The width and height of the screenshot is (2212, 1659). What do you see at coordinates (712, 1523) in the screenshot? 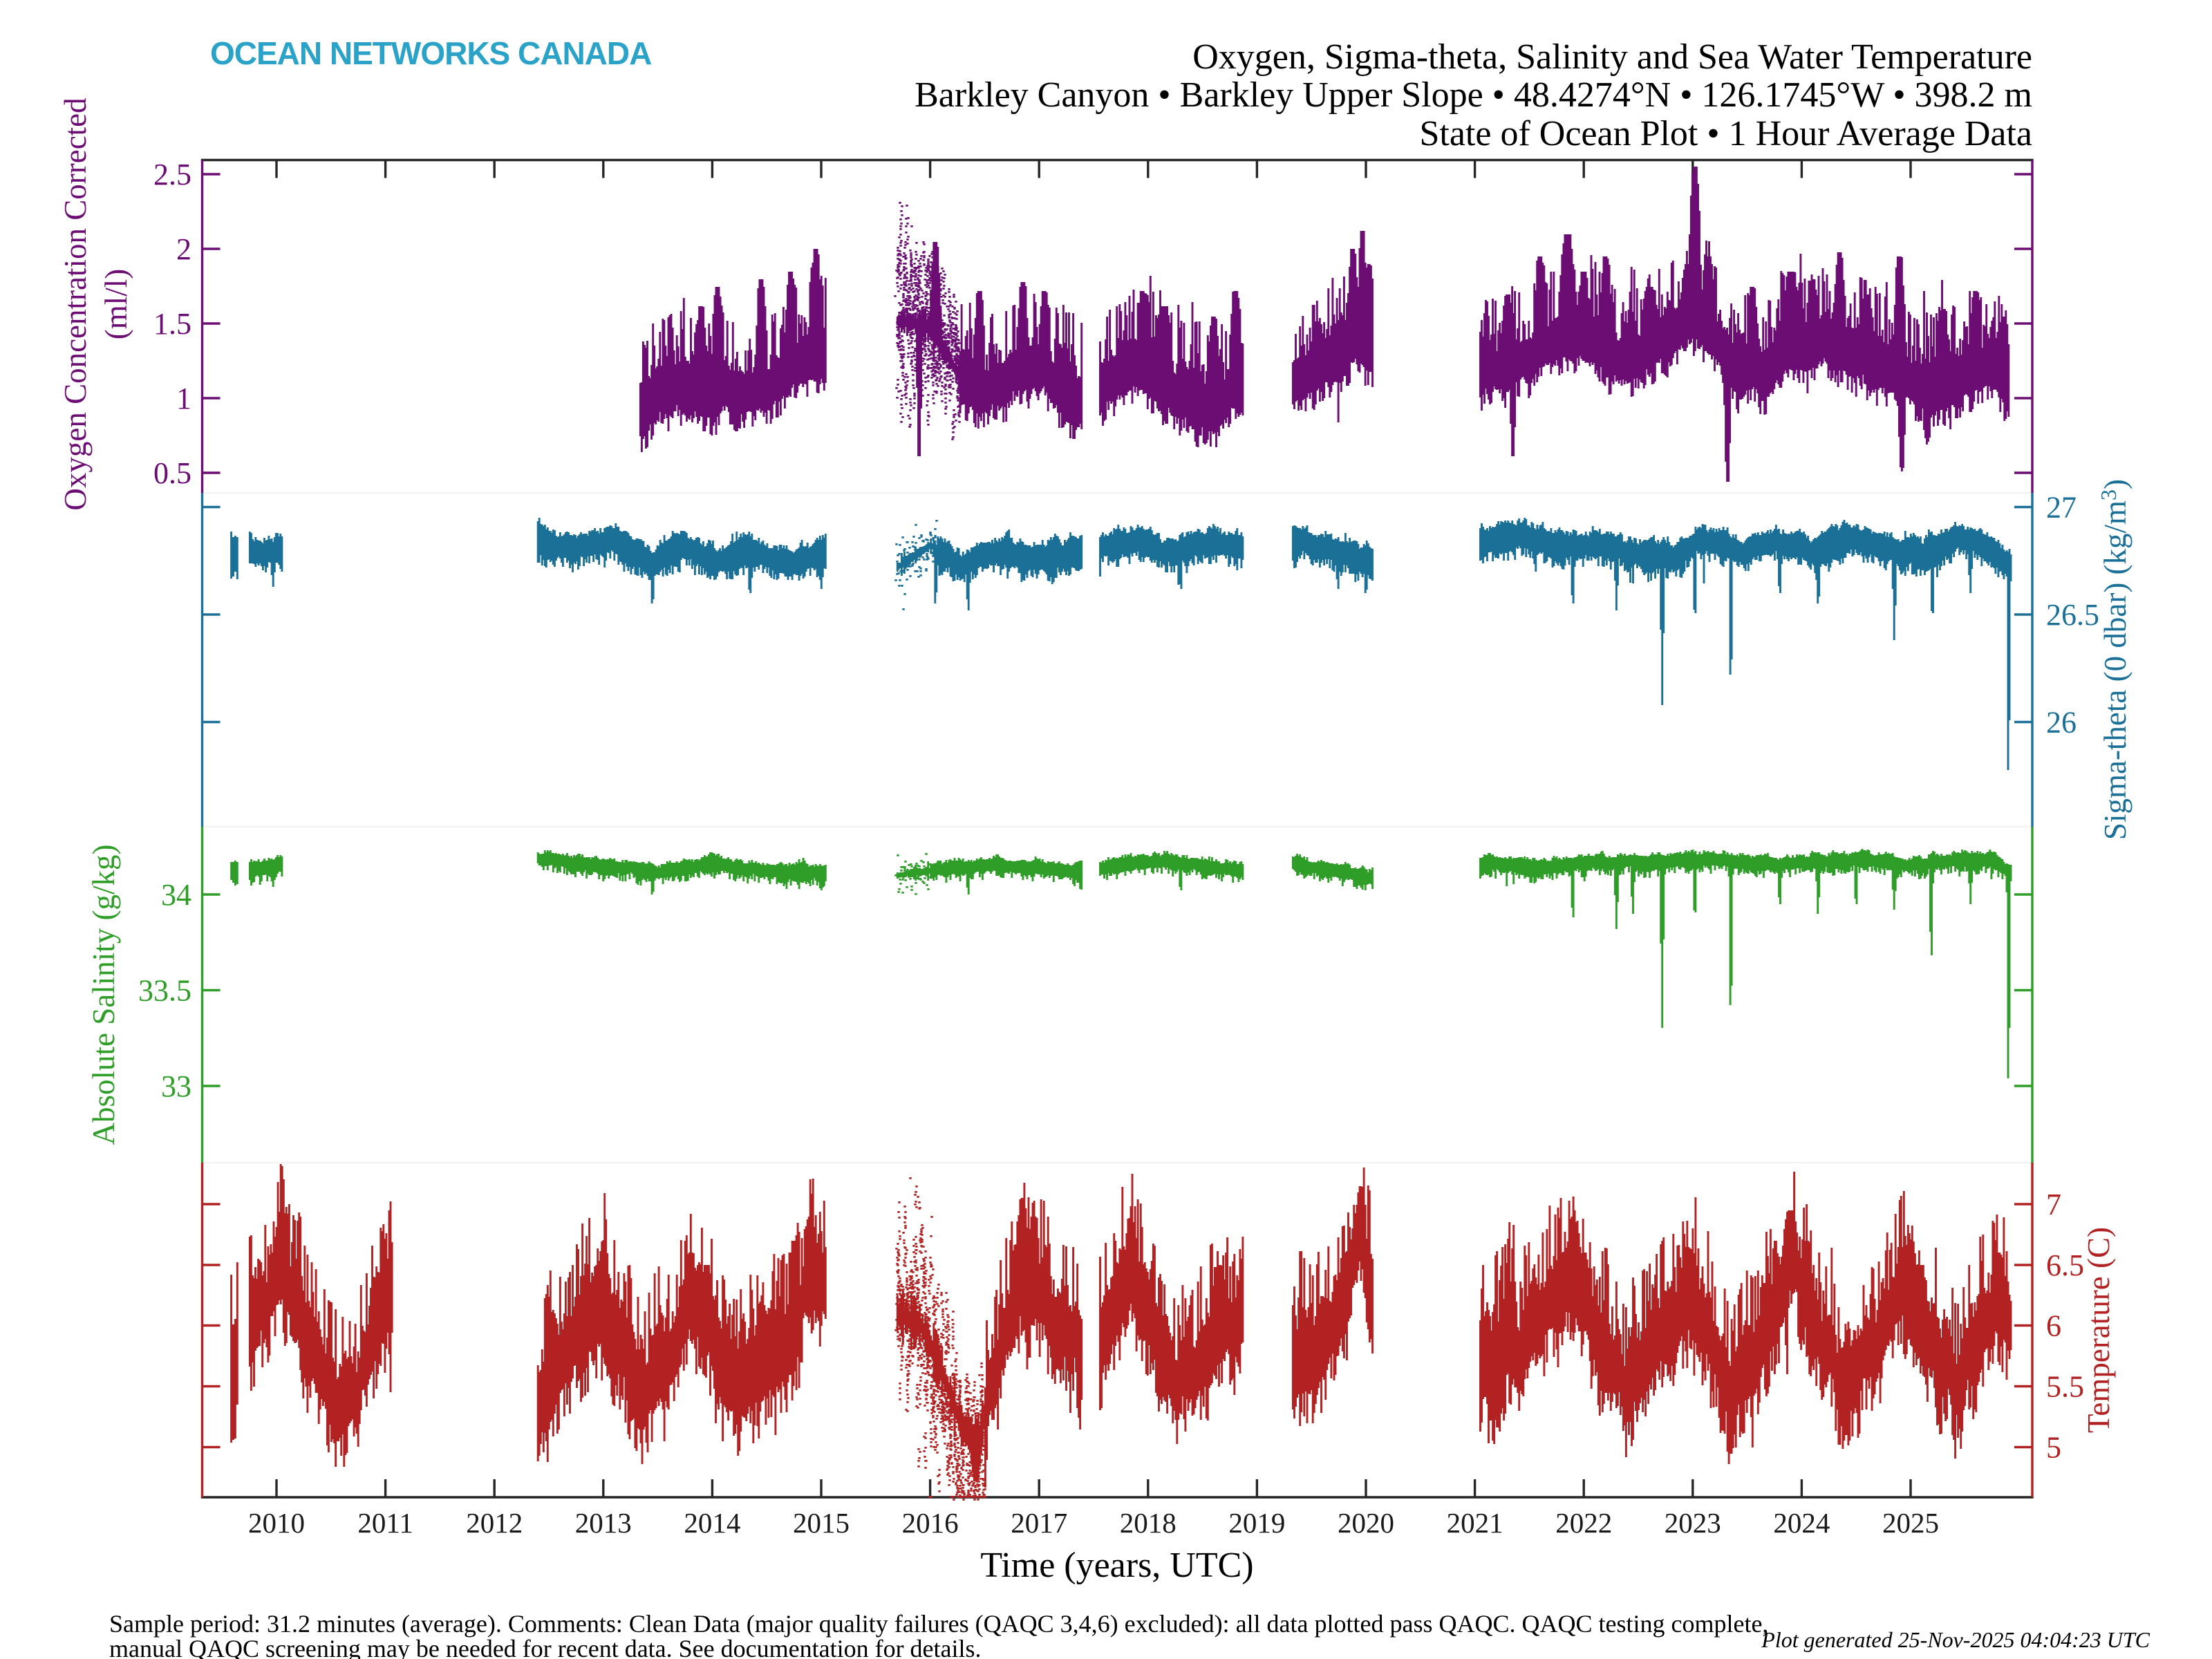
I see `svg-text: 2014` at bounding box center [712, 1523].